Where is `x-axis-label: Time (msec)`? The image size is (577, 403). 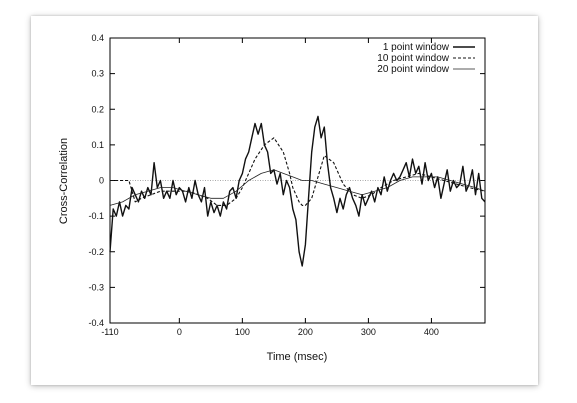
x-axis-label: Time (msec) is located at coordinates (297, 357).